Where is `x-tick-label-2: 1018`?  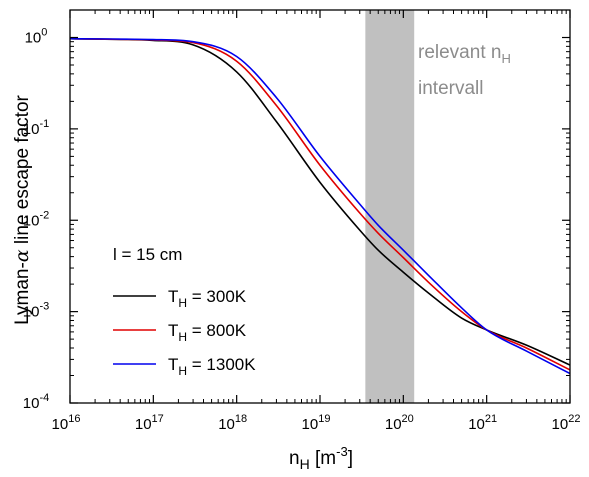 x-tick-label-2: 1018 is located at coordinates (232, 423).